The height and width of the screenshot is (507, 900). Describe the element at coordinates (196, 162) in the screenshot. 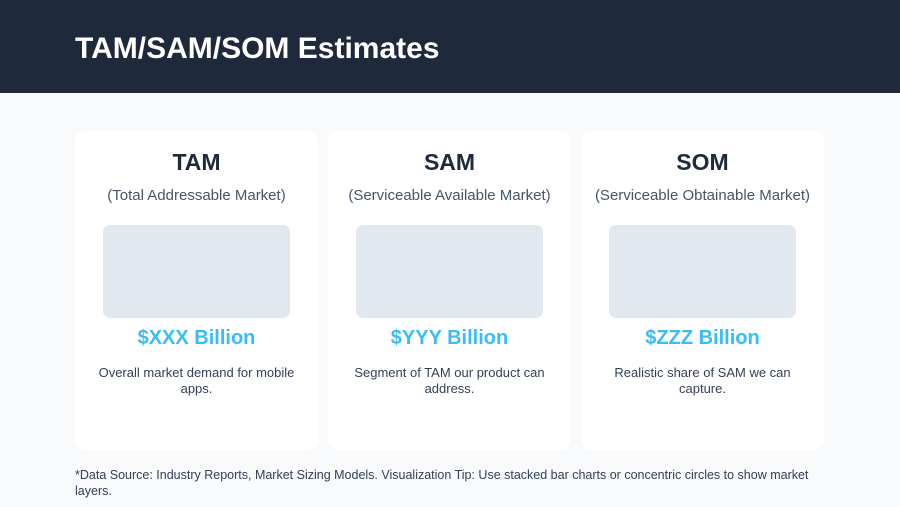

I see `card-title: TAM` at that location.